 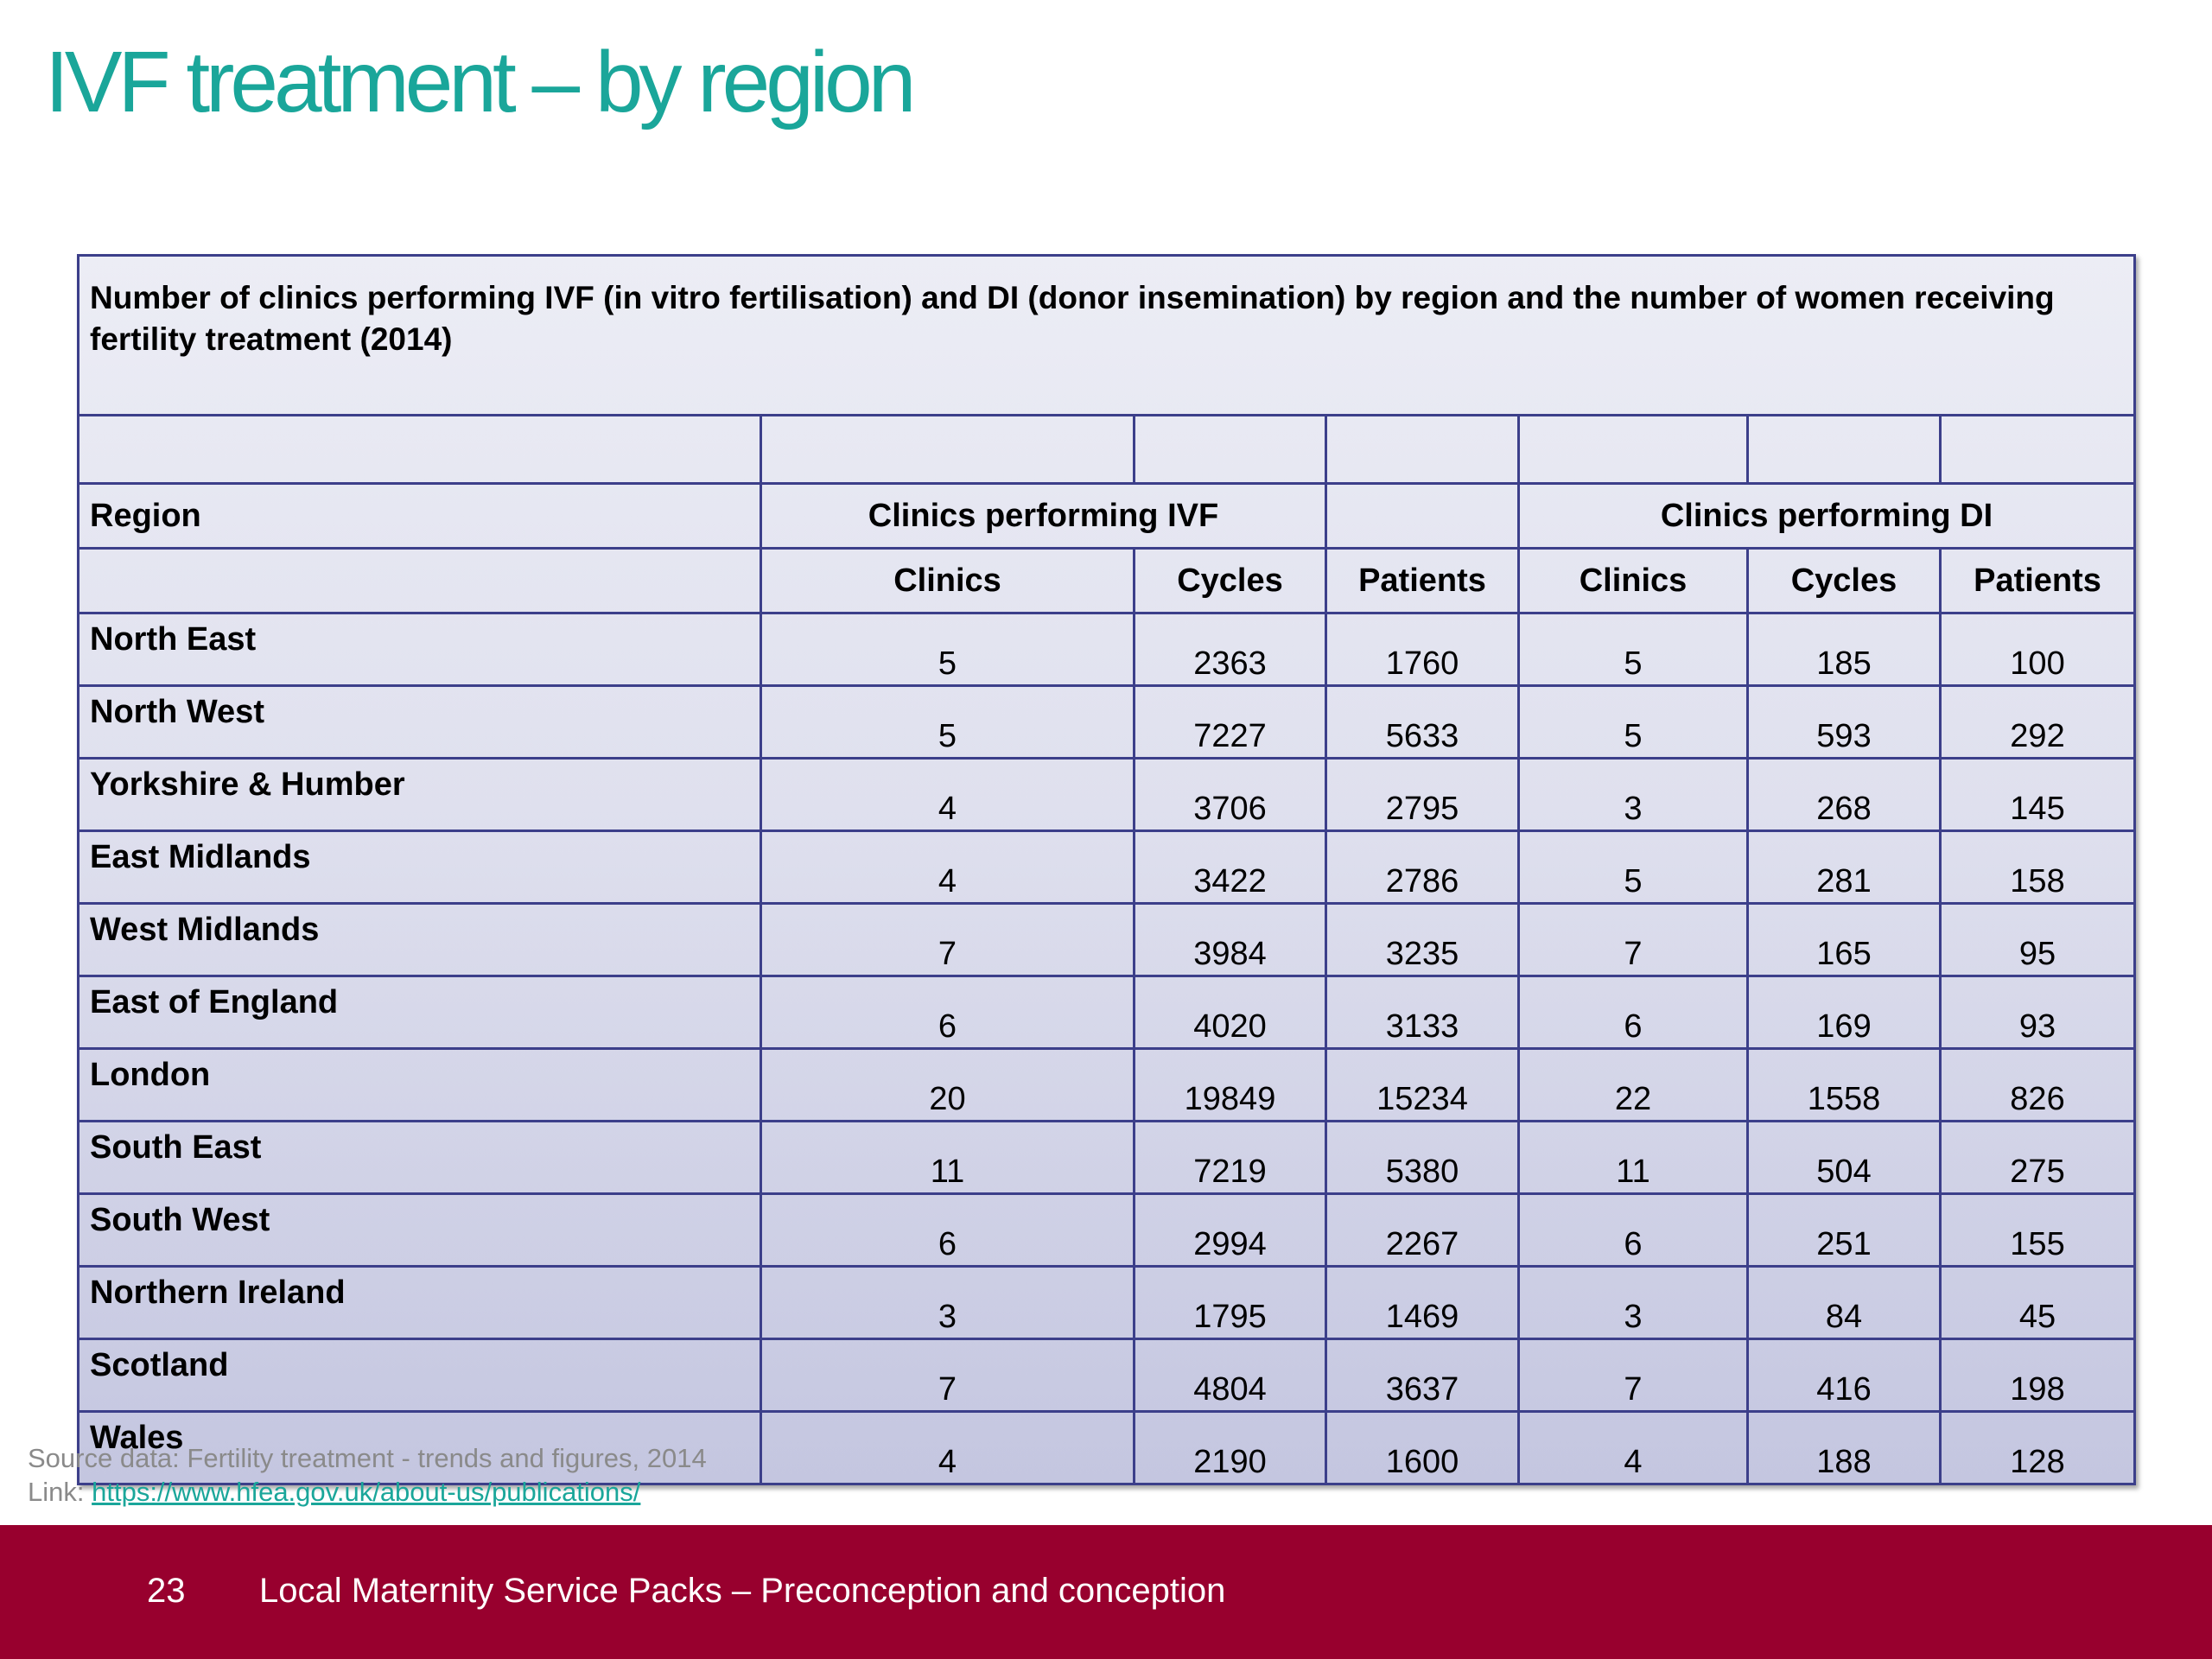 What do you see at coordinates (1230, 1302) in the screenshot?
I see `ivf-cycles-cell: 1795` at bounding box center [1230, 1302].